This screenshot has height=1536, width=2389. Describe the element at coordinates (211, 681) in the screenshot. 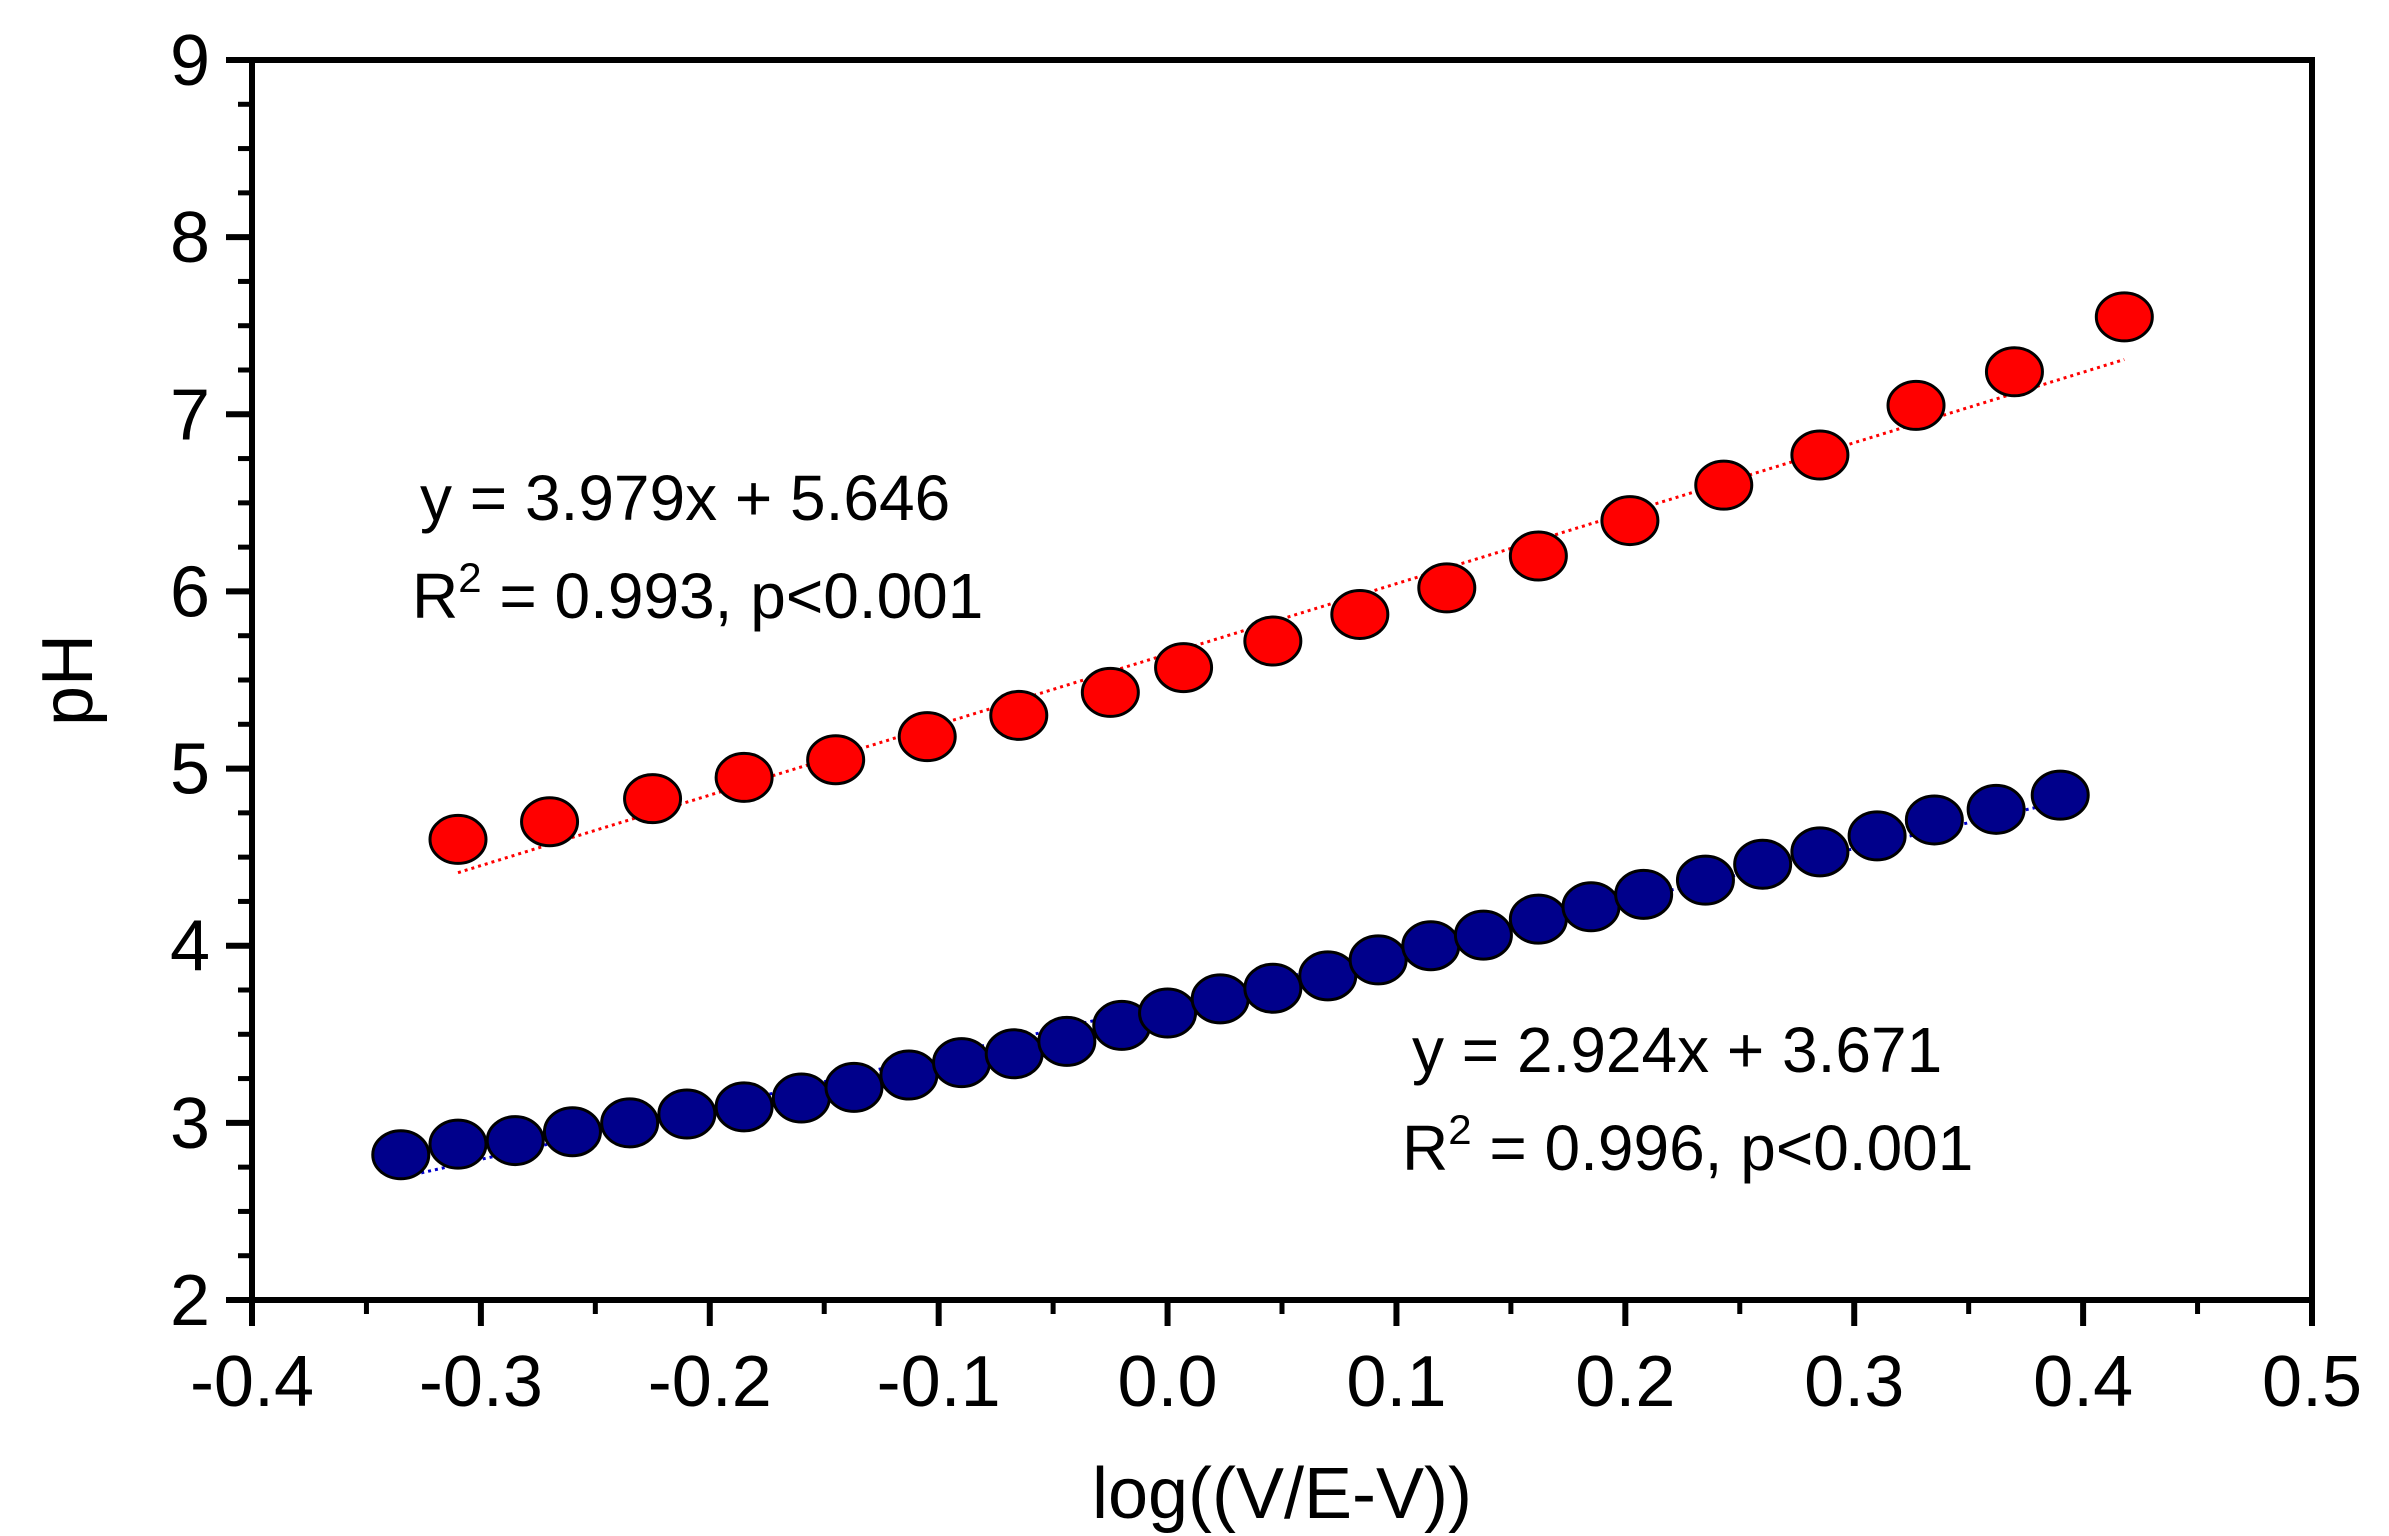

I see `y-axis: 2 3 4 5 6 7 8 9` at that location.